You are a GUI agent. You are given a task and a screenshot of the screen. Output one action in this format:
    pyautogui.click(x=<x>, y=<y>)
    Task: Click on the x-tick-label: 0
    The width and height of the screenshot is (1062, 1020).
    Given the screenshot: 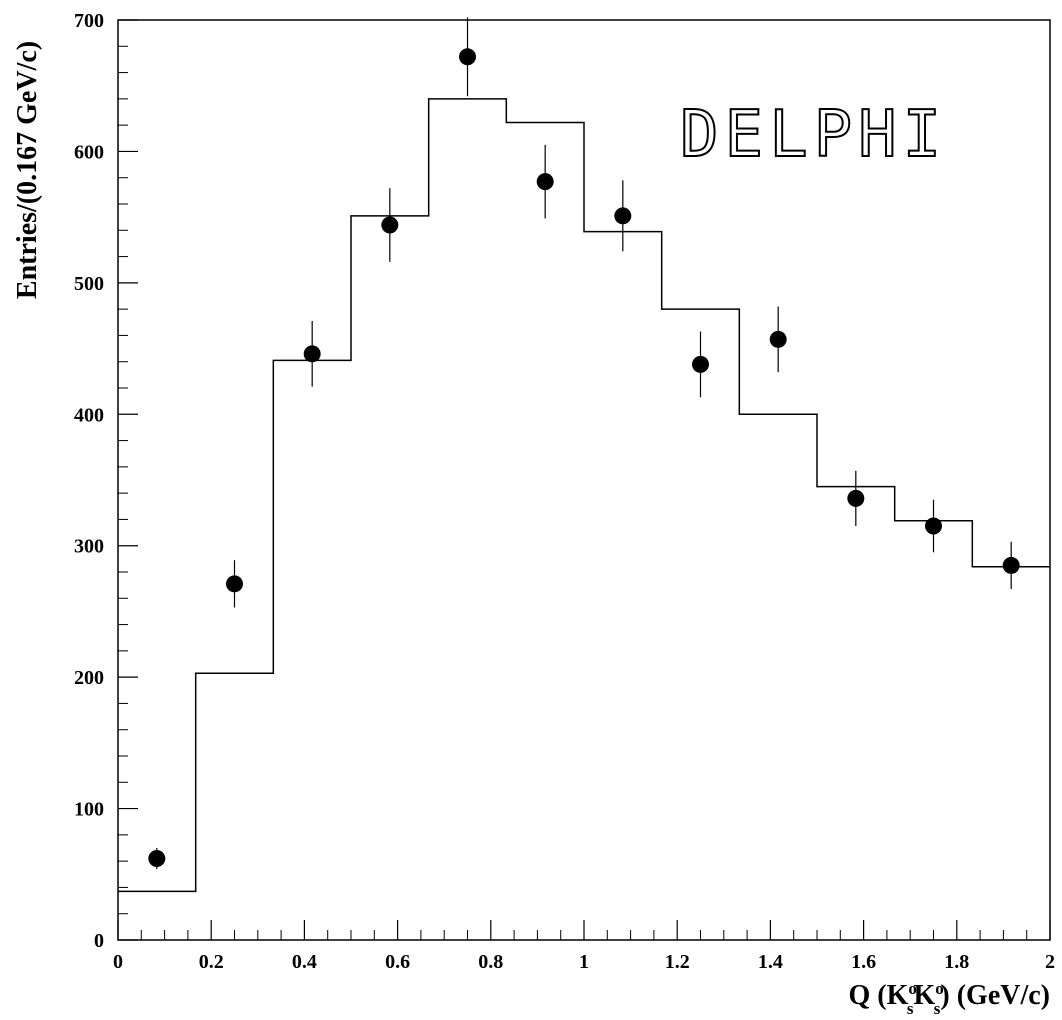 What is the action you would take?
    pyautogui.click(x=118, y=962)
    